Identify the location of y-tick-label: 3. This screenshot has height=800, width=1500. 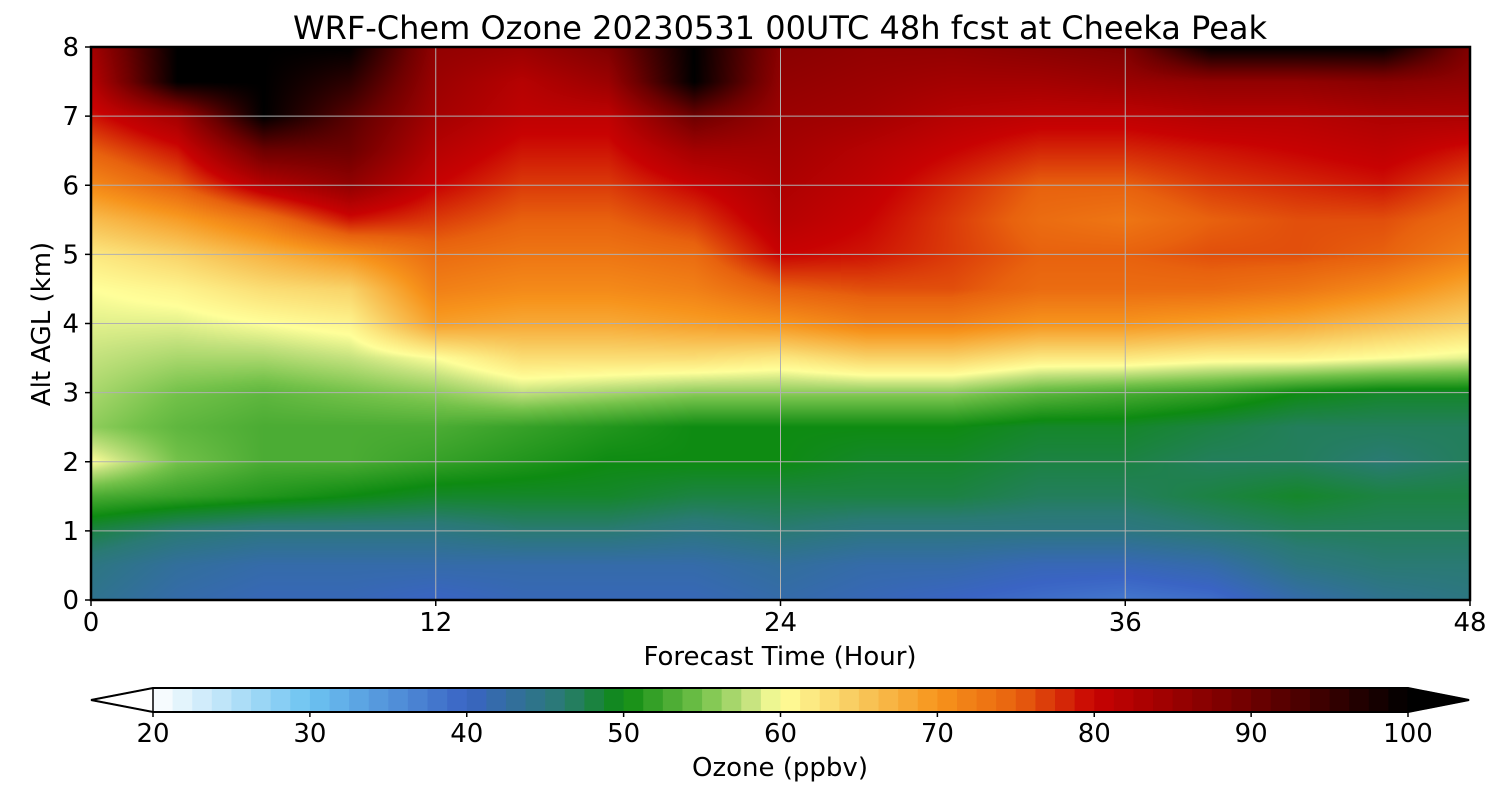
(70, 394).